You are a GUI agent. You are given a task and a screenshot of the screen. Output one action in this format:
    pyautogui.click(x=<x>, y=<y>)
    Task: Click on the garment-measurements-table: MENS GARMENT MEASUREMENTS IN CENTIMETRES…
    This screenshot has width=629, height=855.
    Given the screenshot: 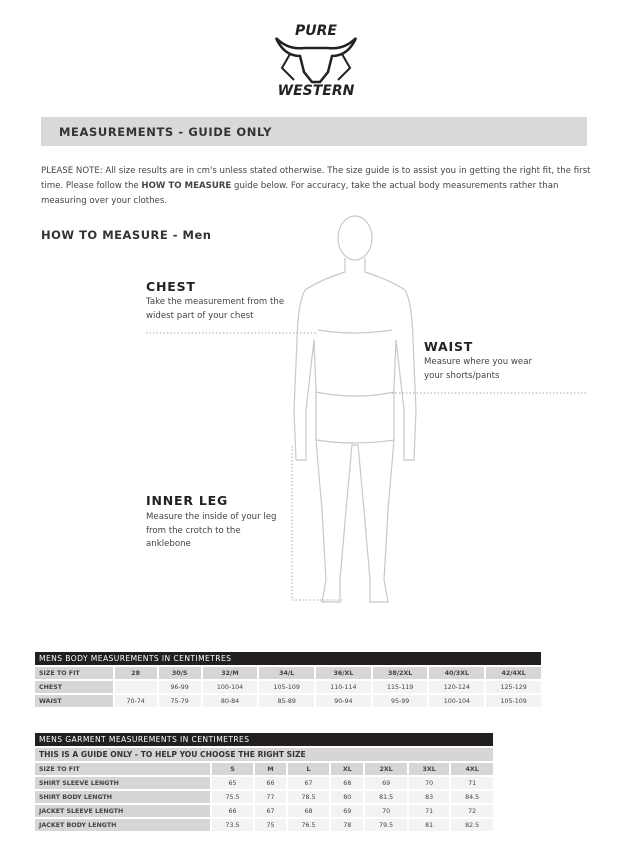 What is the action you would take?
    pyautogui.click(x=264, y=782)
    